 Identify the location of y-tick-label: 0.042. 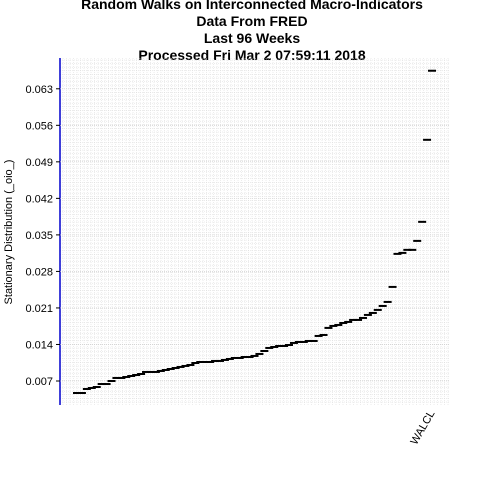
(39, 199).